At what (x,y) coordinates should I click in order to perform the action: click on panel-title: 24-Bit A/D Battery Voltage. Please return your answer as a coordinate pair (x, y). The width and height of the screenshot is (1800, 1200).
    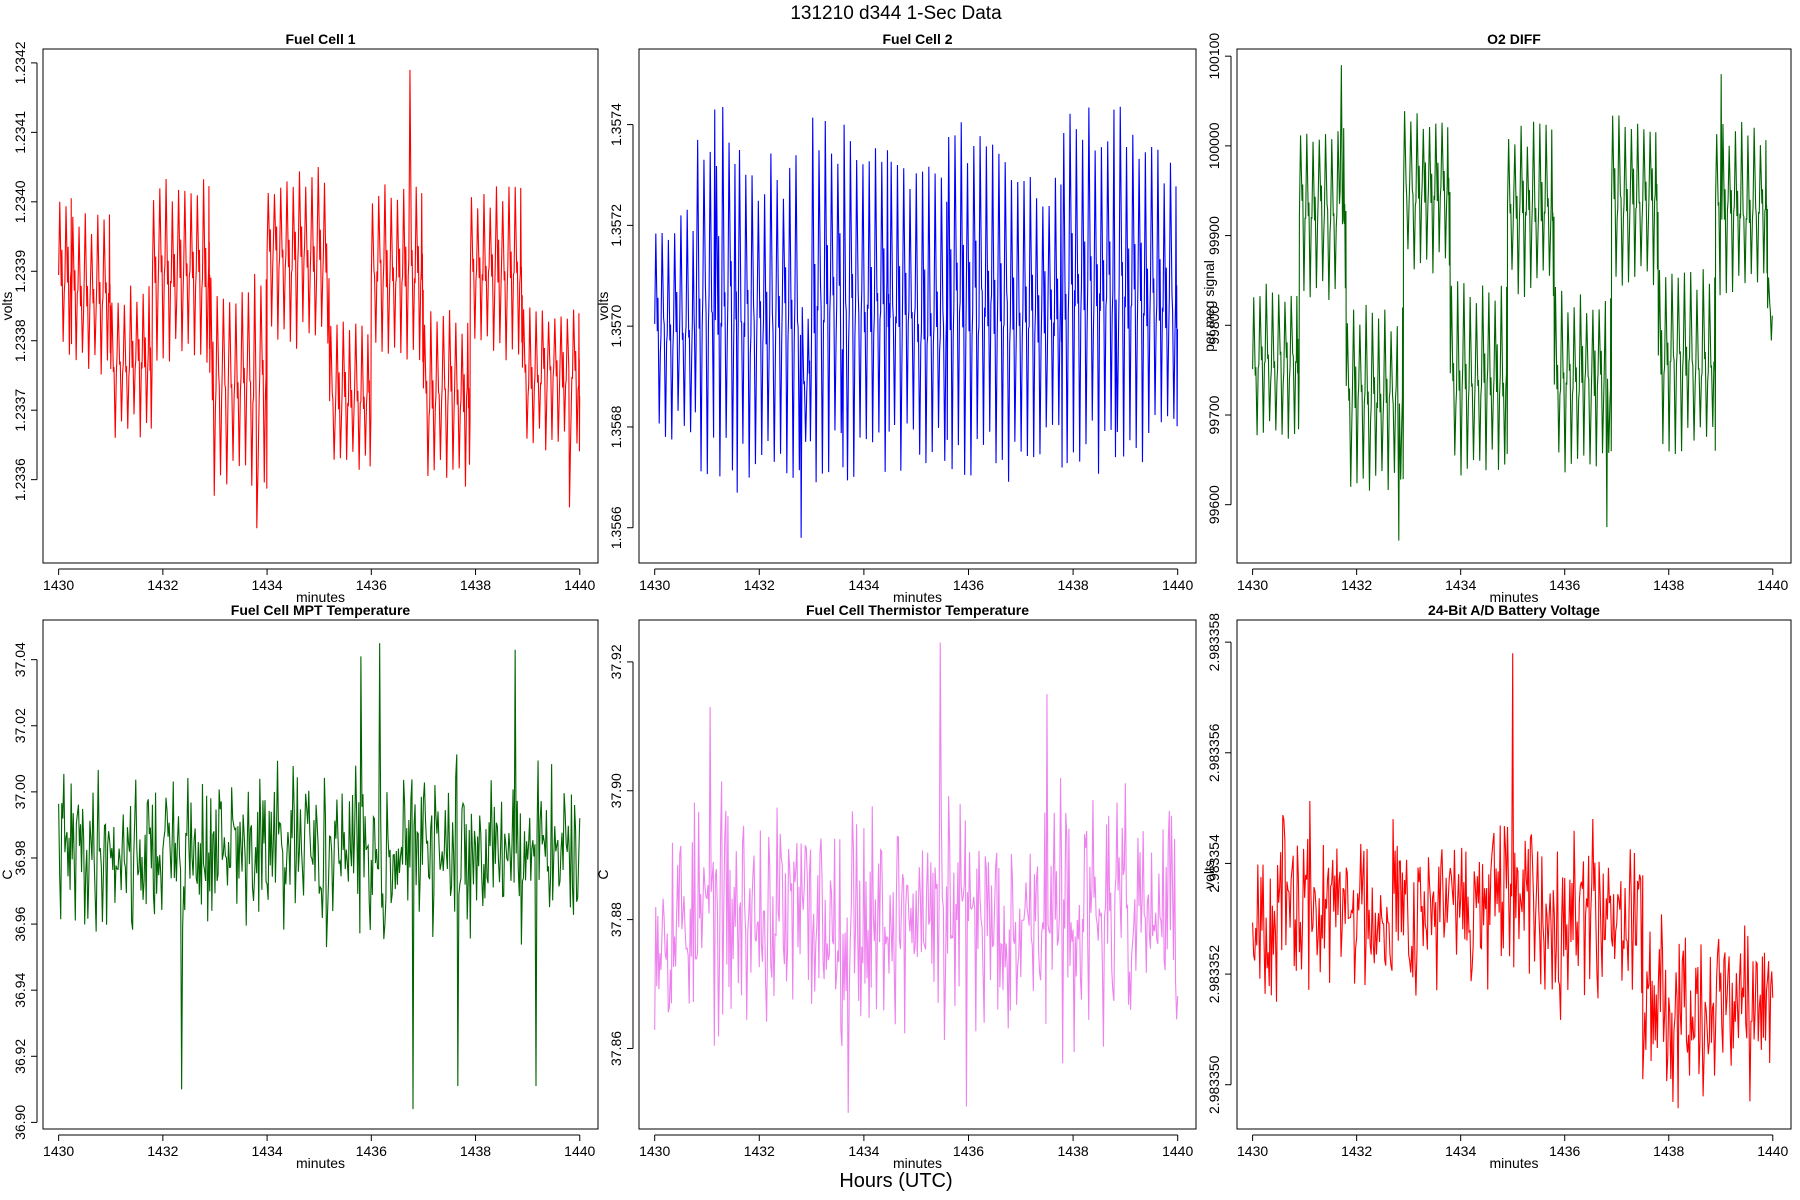
    Looking at the image, I should click on (1514, 610).